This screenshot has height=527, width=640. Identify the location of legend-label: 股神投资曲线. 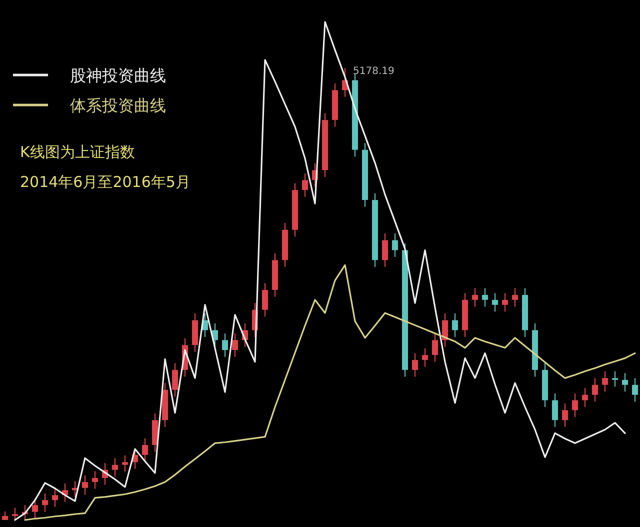
(118, 75).